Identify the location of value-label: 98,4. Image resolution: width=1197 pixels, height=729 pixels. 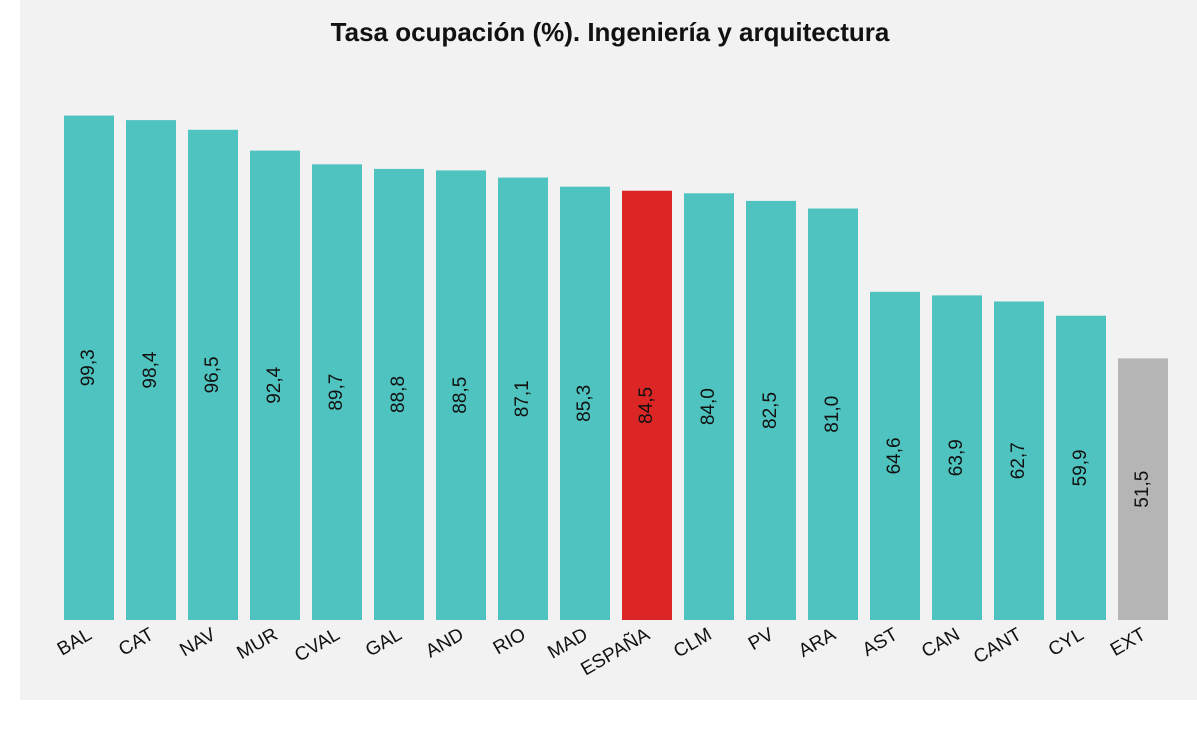
(150, 369).